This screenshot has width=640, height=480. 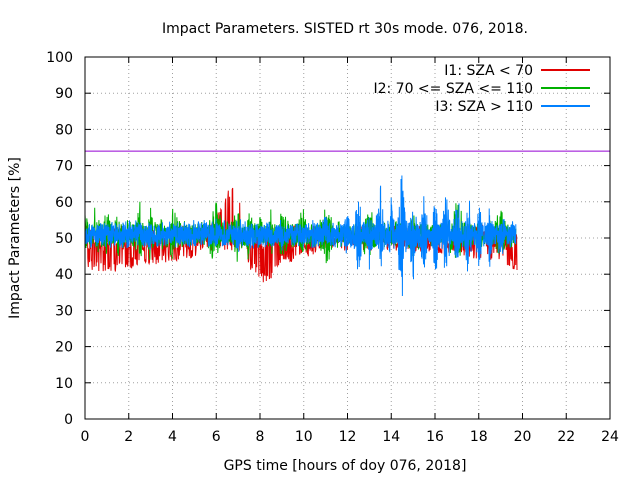 What do you see at coordinates (216, 437) in the screenshot?
I see `x-tick-label: 6` at bounding box center [216, 437].